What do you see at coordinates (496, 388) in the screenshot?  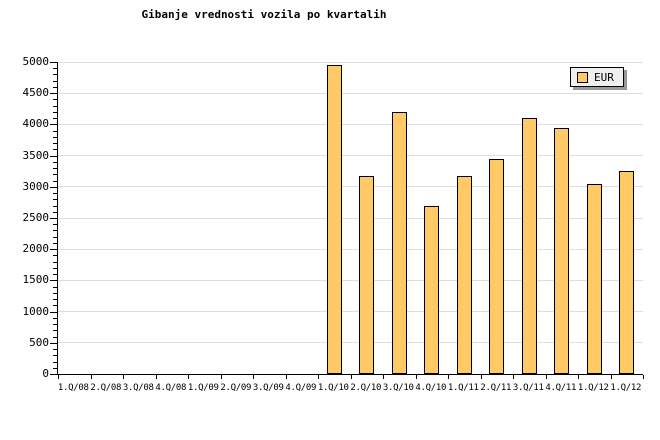 I see `x-tick-label: 2.Q/11` at bounding box center [496, 388].